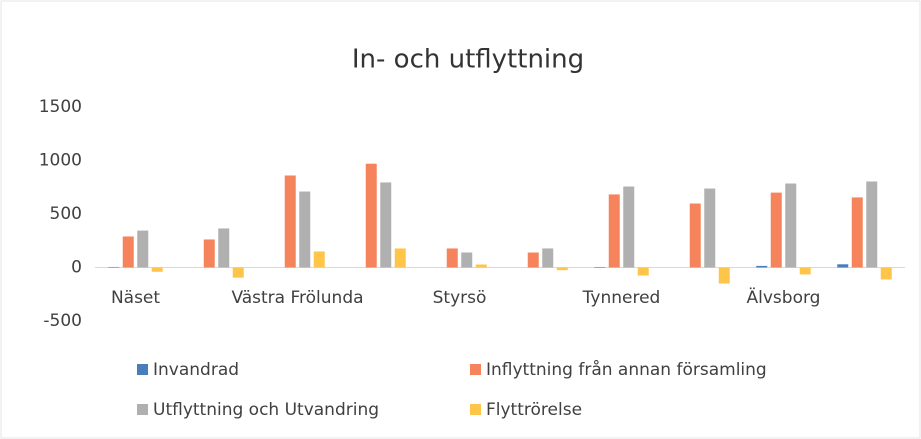 The height and width of the screenshot is (439, 921). What do you see at coordinates (196, 370) in the screenshot?
I see `legend-label: Invandrad` at bounding box center [196, 370].